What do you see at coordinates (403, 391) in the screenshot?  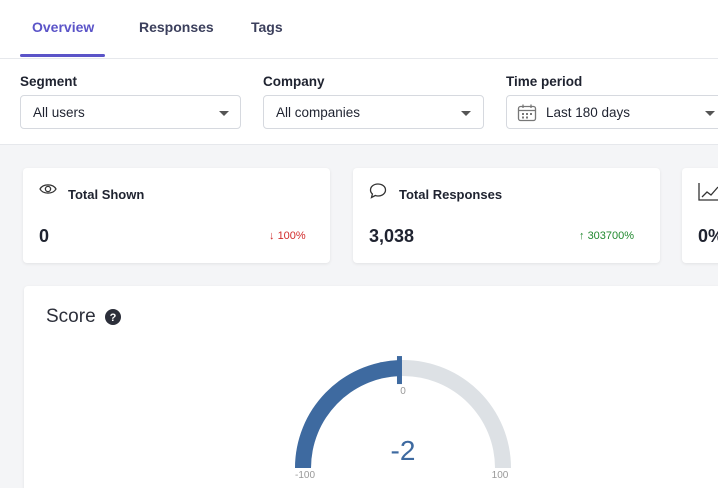 I see `gauge-mid-label: 0` at bounding box center [403, 391].